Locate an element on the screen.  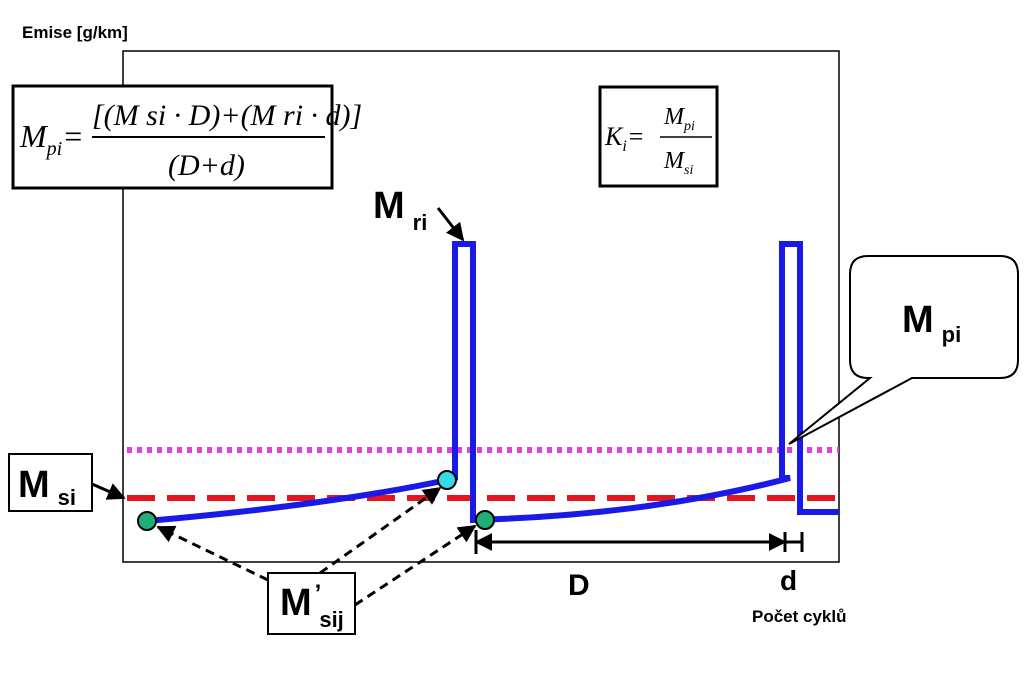
msij-arrow-after is located at coordinates (415, 565).